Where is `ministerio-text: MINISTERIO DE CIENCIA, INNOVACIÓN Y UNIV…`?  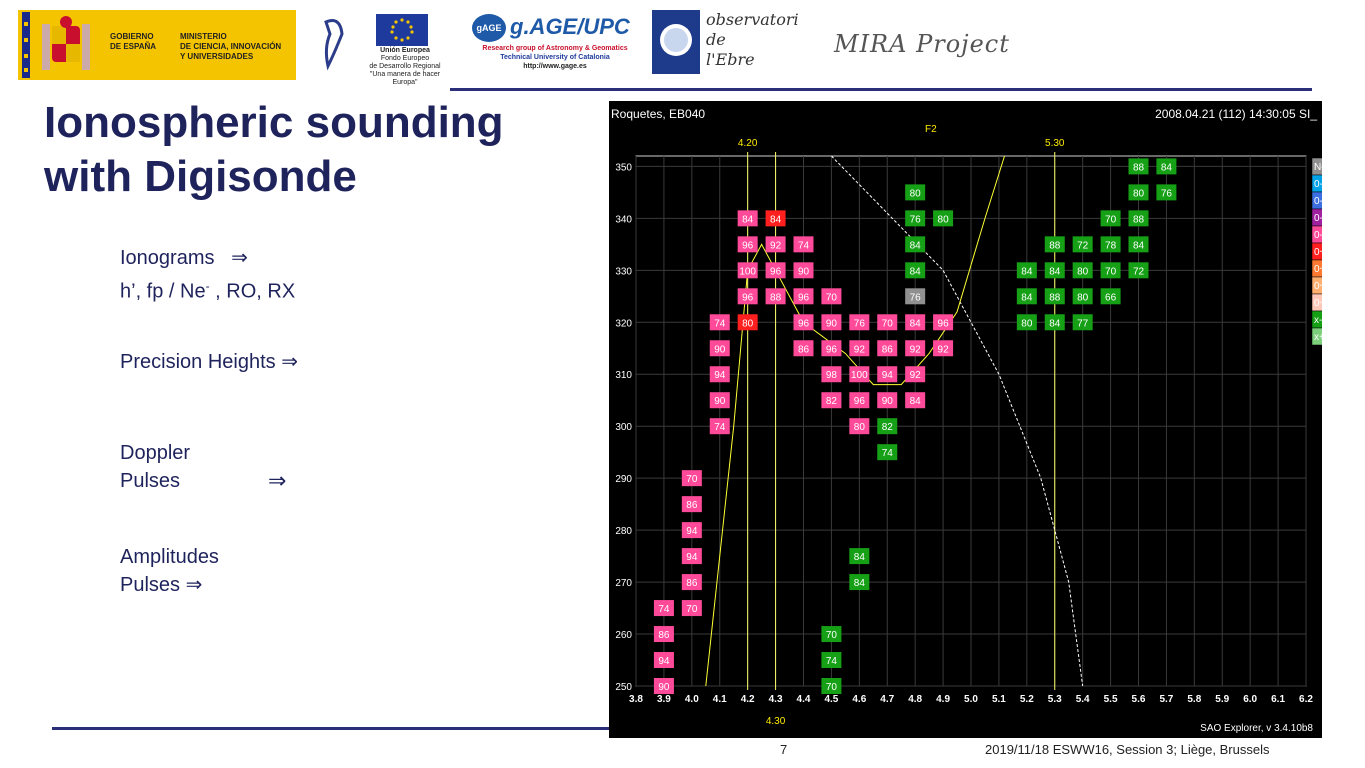 ministerio-text: MINISTERIO DE CIENCIA, INNOVACIÓN Y UNIV… is located at coordinates (231, 46).